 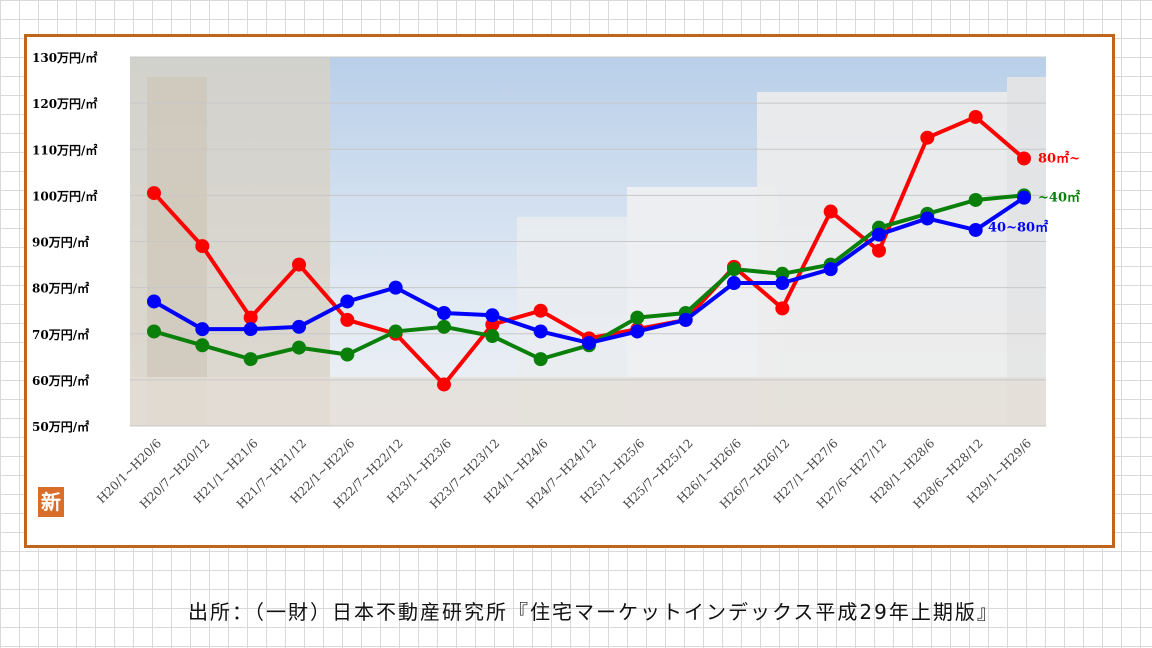 I want to click on y-tick-label: 80万円/㎡, so click(x=60, y=288).